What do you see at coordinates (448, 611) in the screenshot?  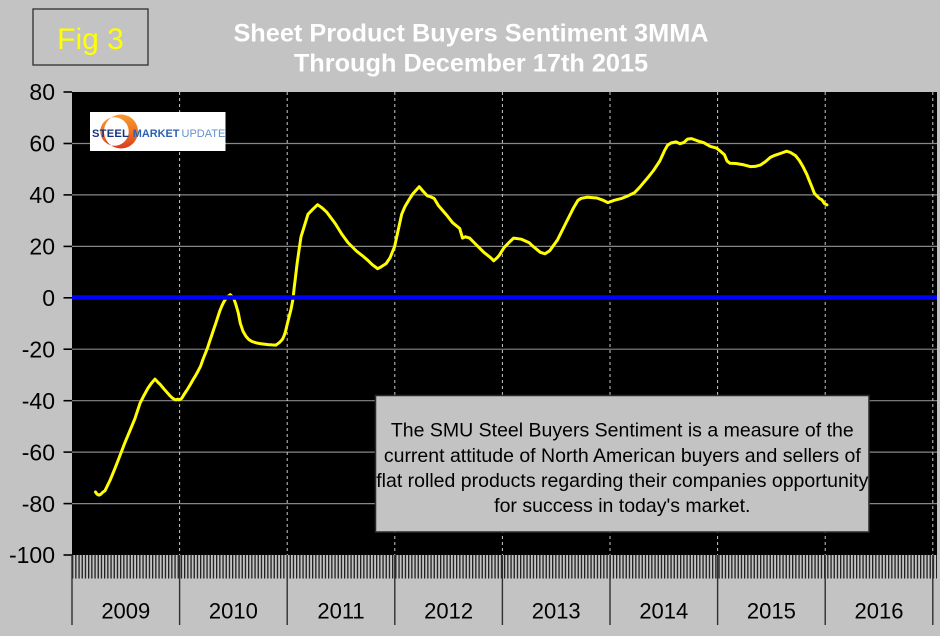 I see `svg-text: 2012` at bounding box center [448, 611].